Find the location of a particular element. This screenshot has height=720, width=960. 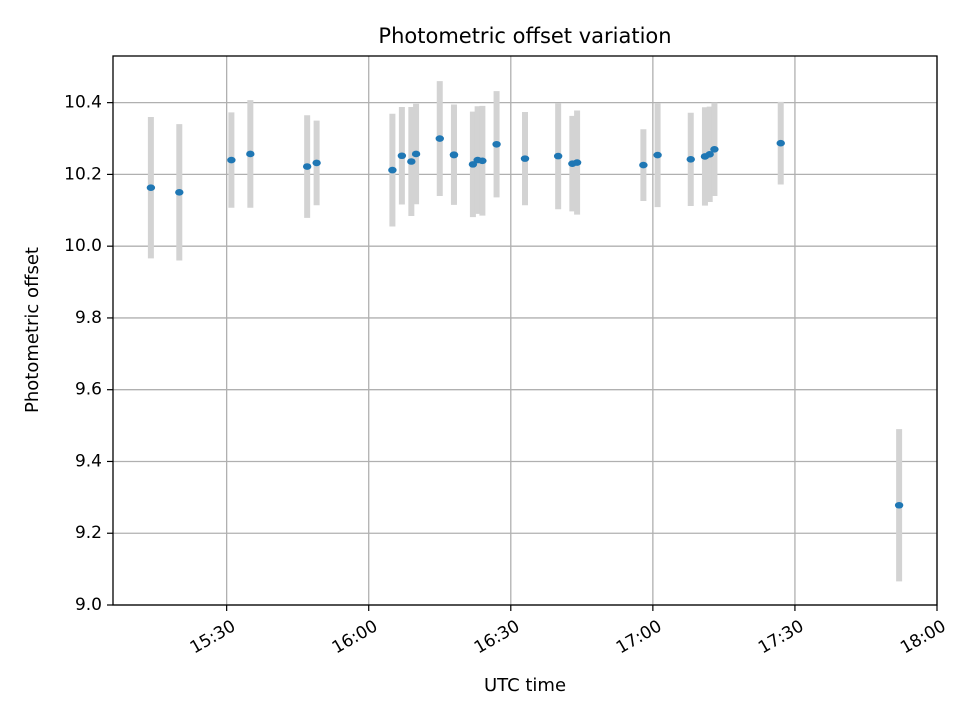

y-tick-label: 9.2 is located at coordinates (88, 533).